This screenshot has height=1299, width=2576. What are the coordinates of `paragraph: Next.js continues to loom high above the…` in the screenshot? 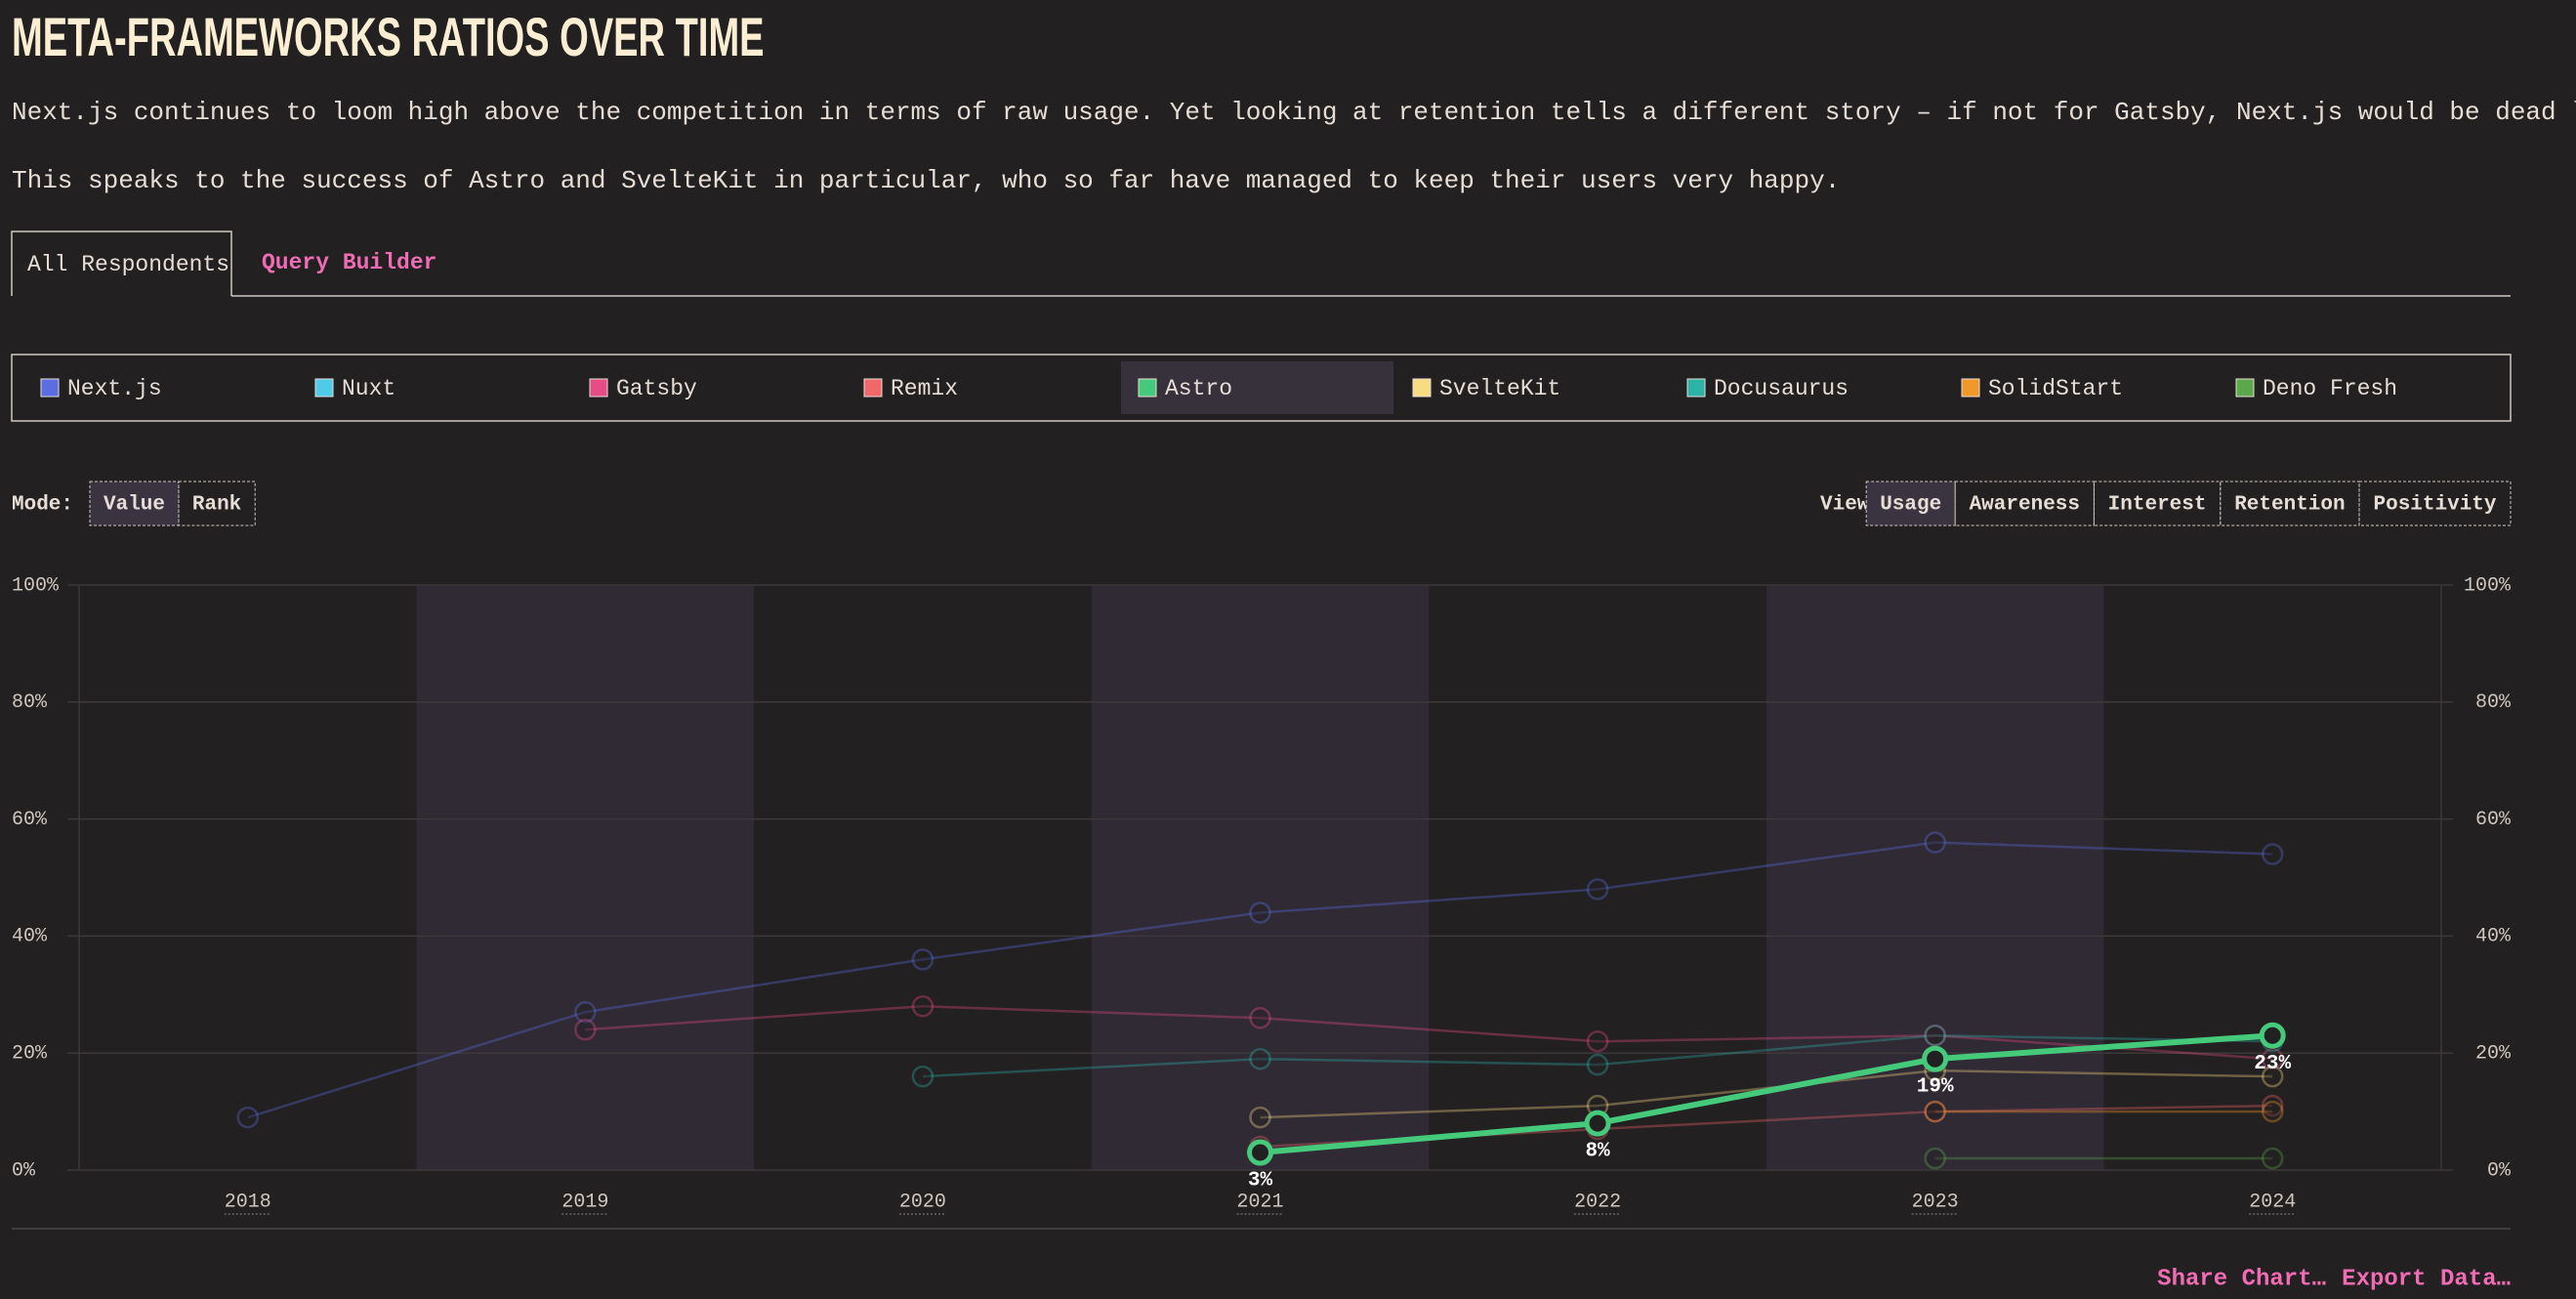 It's located at (1294, 112).